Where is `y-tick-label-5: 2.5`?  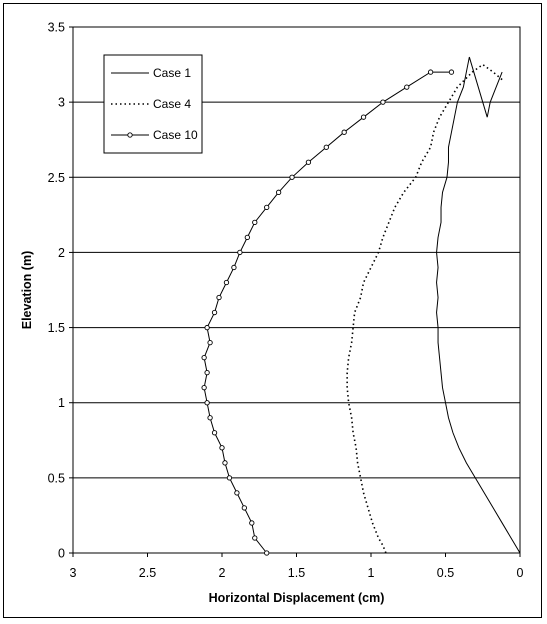
y-tick-label-5: 2.5 is located at coordinates (56, 178).